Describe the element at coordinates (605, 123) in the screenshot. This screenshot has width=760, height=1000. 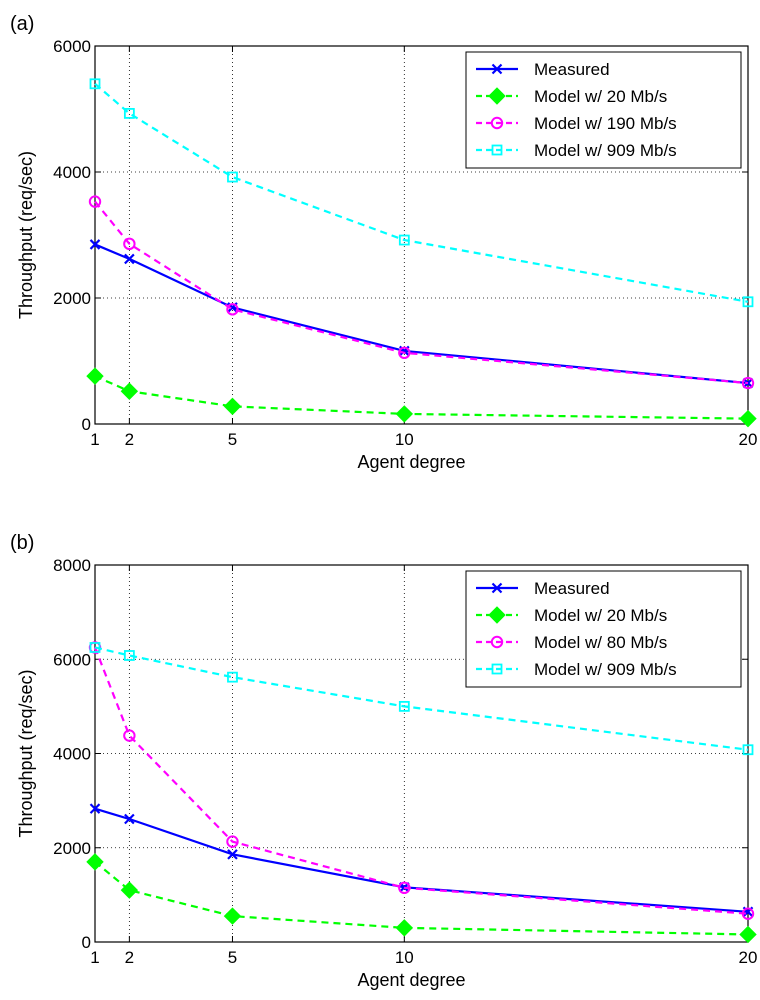
I see `legend-entry-label: Model w/ 190 Mb/s` at that location.